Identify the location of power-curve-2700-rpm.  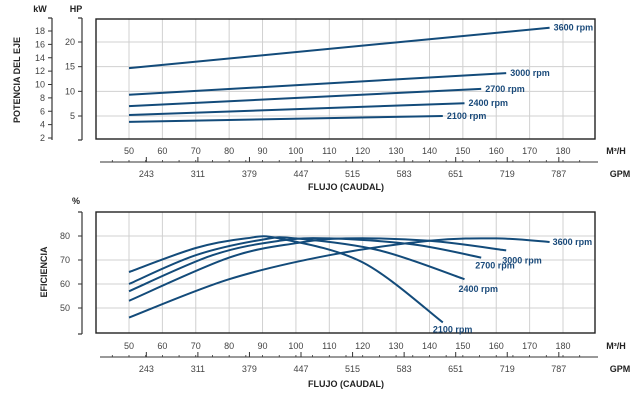
(305, 97).